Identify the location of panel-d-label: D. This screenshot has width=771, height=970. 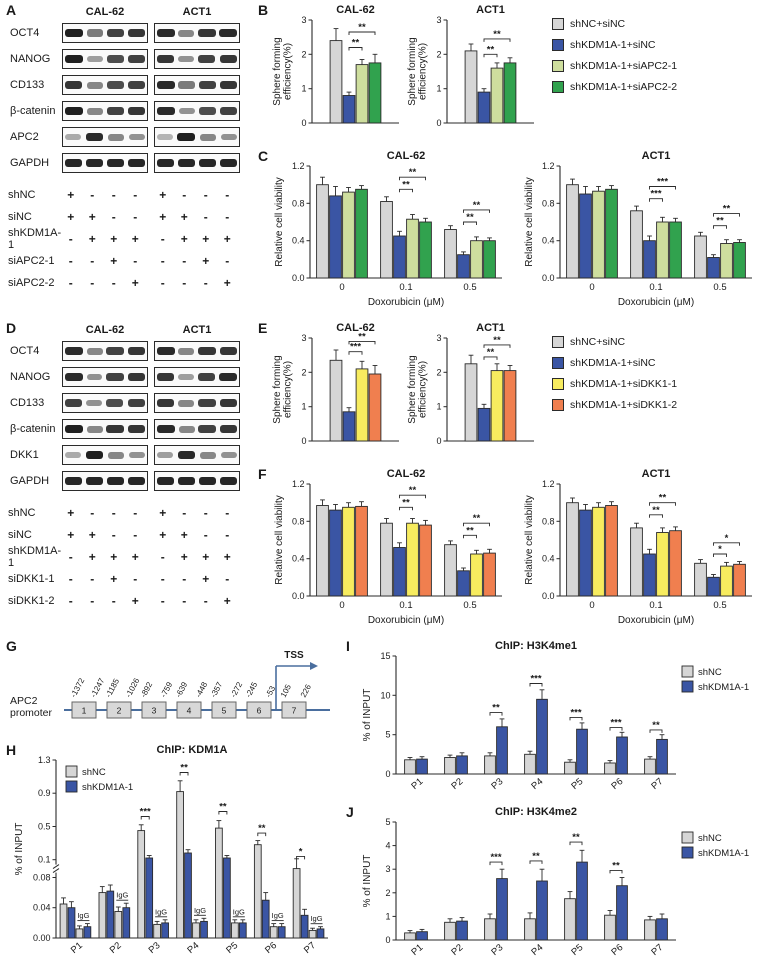
(11, 328).